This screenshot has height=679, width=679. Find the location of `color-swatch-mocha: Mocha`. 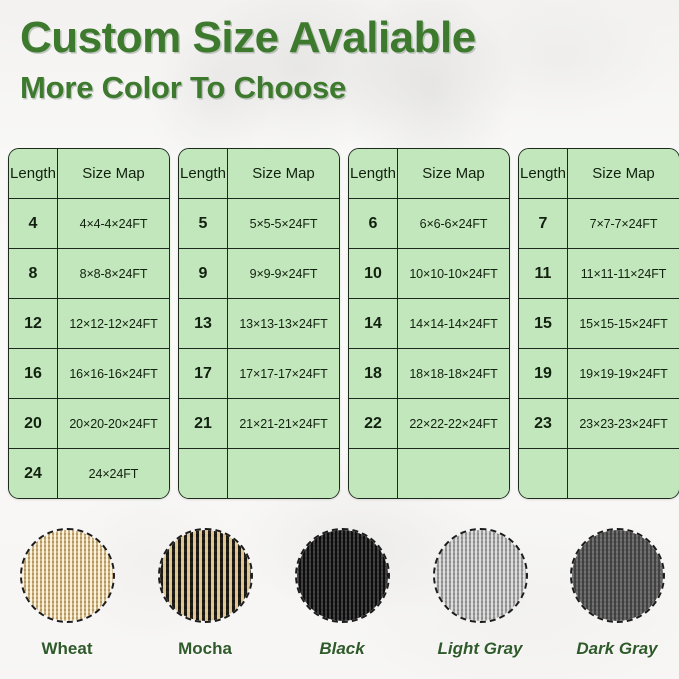

color-swatch-mocha: Mocha is located at coordinates (205, 593).